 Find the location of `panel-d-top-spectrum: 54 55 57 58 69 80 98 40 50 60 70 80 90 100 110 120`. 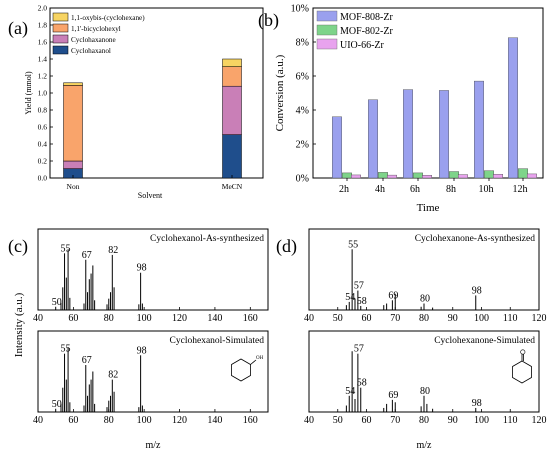

panel-d-top-spectrum: 54 55 57 58 69 80 98 40 50 60 70 80 90 100 110 120 is located at coordinates (425, 281).